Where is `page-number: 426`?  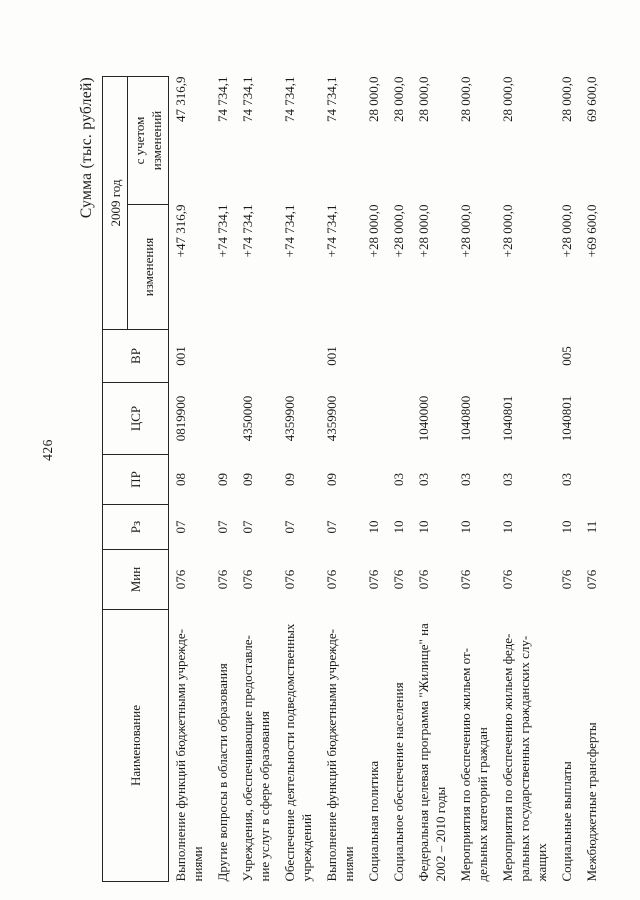
page-number: 426 is located at coordinates (47, 450).